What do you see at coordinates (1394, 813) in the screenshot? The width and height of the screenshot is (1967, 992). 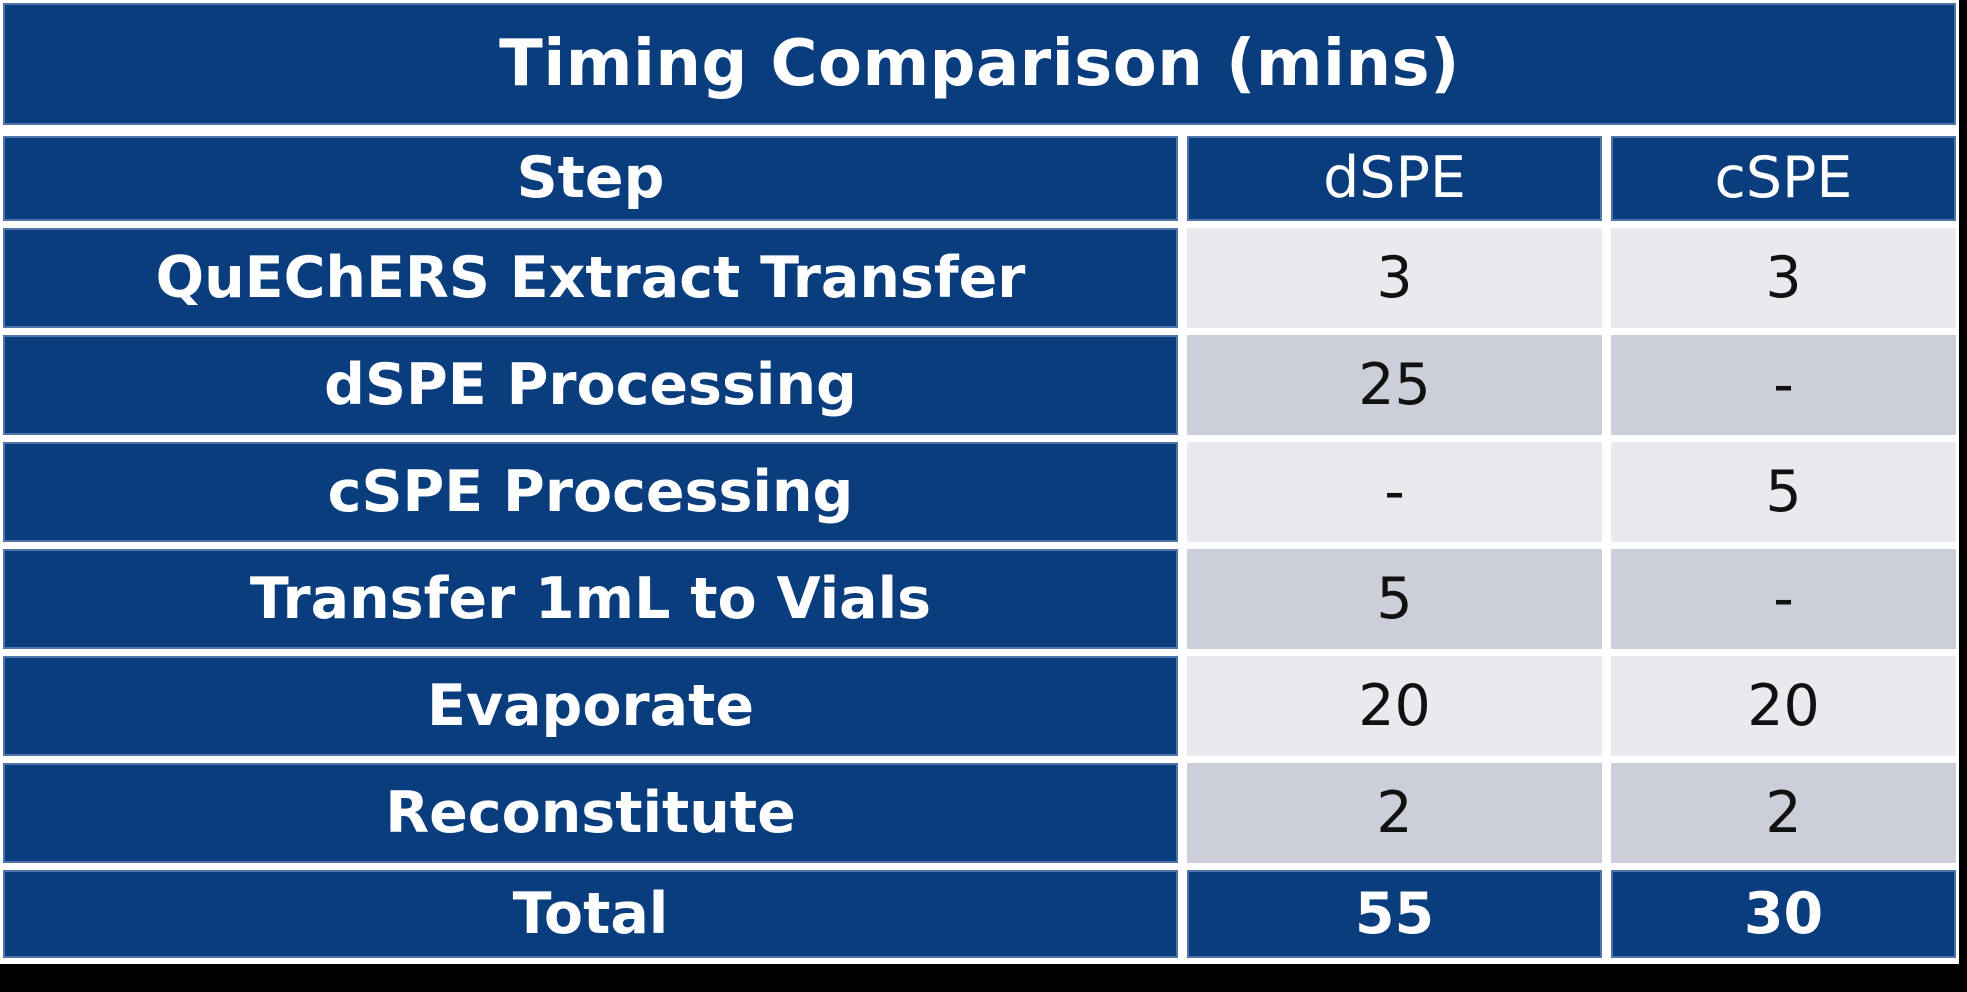 I see `value-cell-dspe: 2` at bounding box center [1394, 813].